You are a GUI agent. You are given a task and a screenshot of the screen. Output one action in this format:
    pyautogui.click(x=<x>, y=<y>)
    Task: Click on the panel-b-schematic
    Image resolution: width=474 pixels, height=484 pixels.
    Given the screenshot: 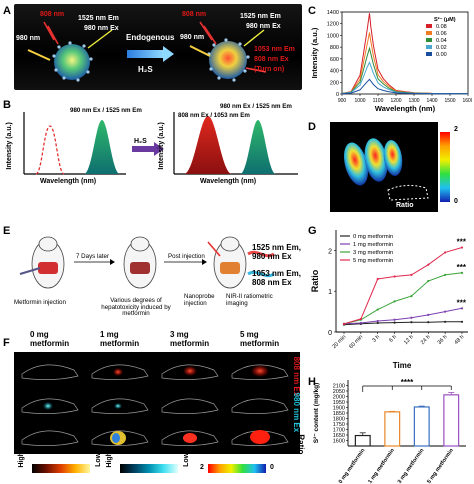 What is the action you would take?
    pyautogui.click(x=160, y=143)
    